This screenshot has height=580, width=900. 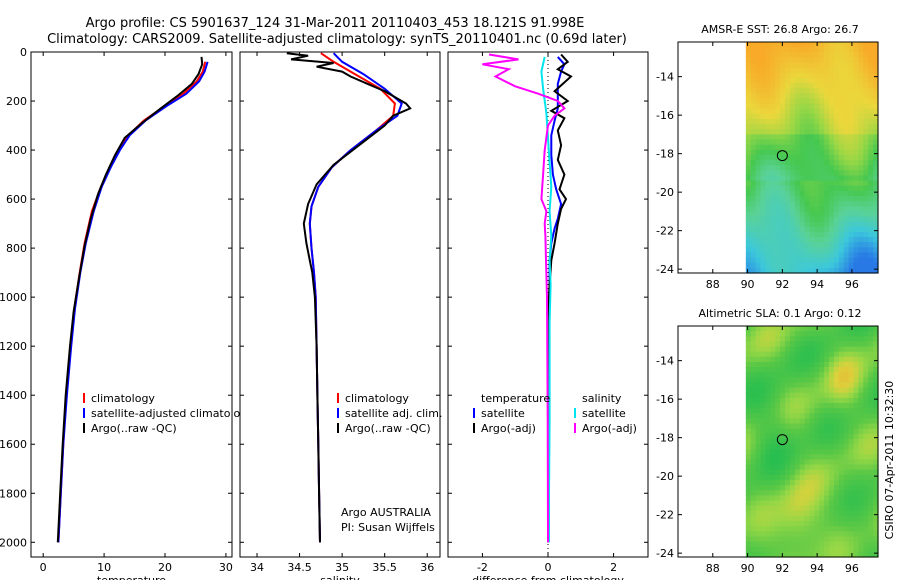 What do you see at coordinates (131, 577) in the screenshot?
I see `temperature-xlabel: temperature` at bounding box center [131, 577].